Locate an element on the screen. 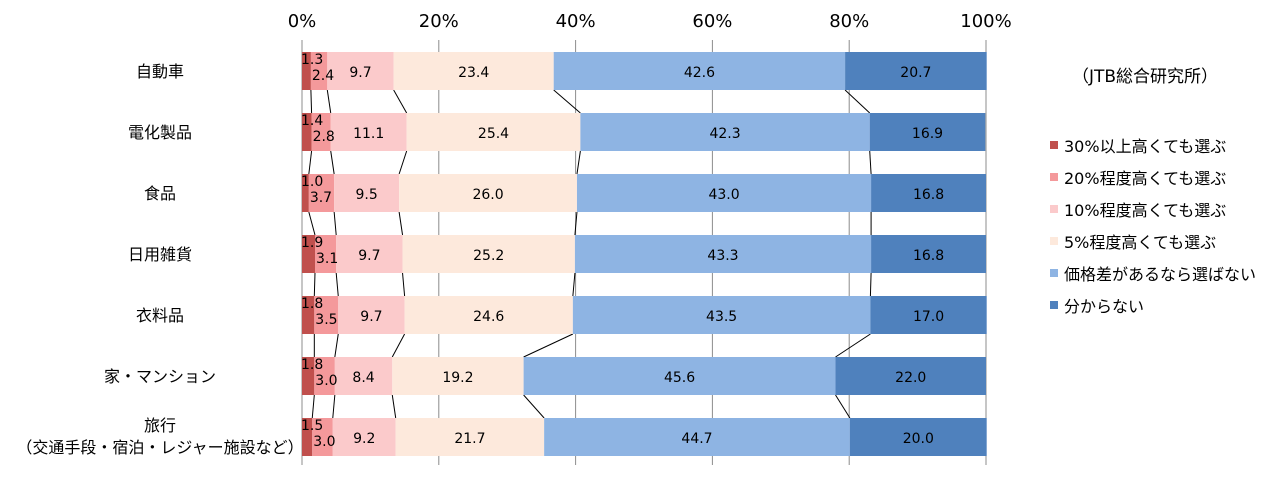 The width and height of the screenshot is (1280, 487). data-label: 20.7 is located at coordinates (915, 73).